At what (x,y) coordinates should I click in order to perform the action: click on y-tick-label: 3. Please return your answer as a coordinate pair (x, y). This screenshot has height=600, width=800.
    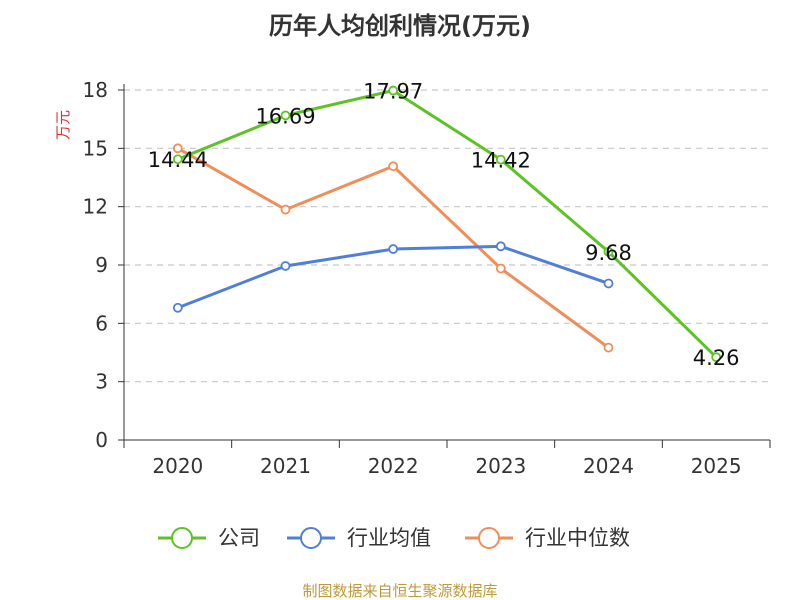
    Looking at the image, I should click on (101, 382).